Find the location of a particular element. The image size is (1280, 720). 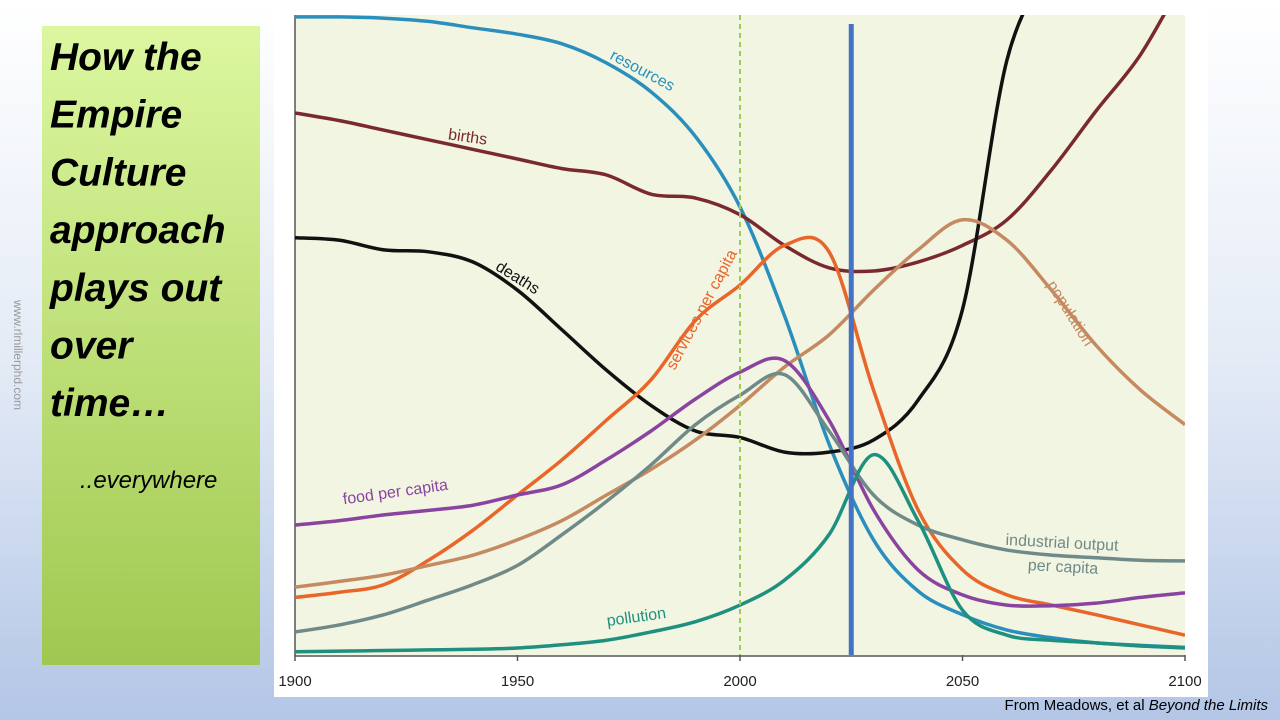

x-tick-label: 2050 is located at coordinates (962, 681).